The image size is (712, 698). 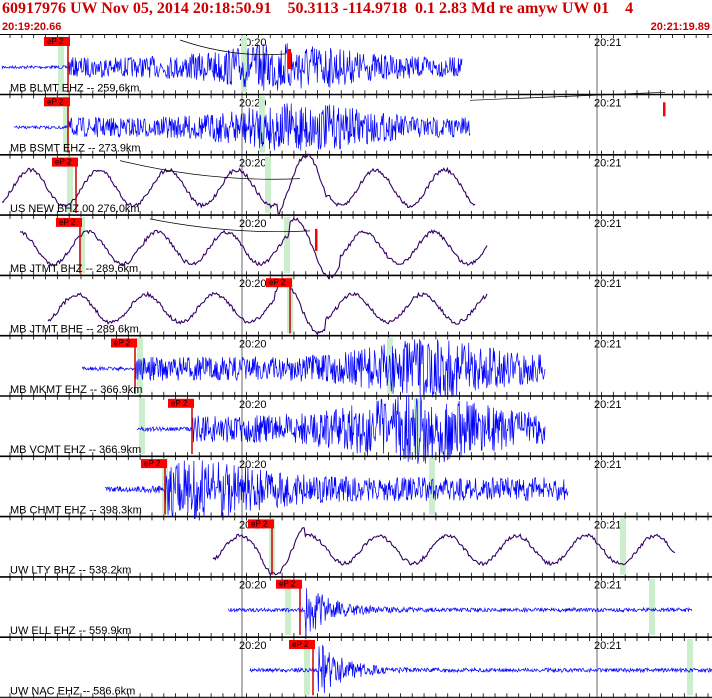 What do you see at coordinates (74, 330) in the screenshot?
I see `station-label: MB JTMT BHE -- 289.6km` at bounding box center [74, 330].